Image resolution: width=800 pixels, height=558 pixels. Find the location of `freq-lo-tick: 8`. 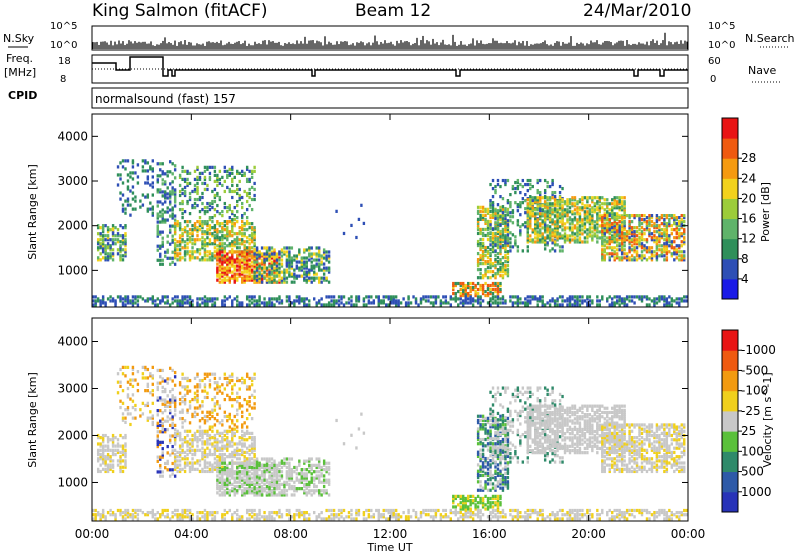

freq-lo-tick: 8 is located at coordinates (63, 79).